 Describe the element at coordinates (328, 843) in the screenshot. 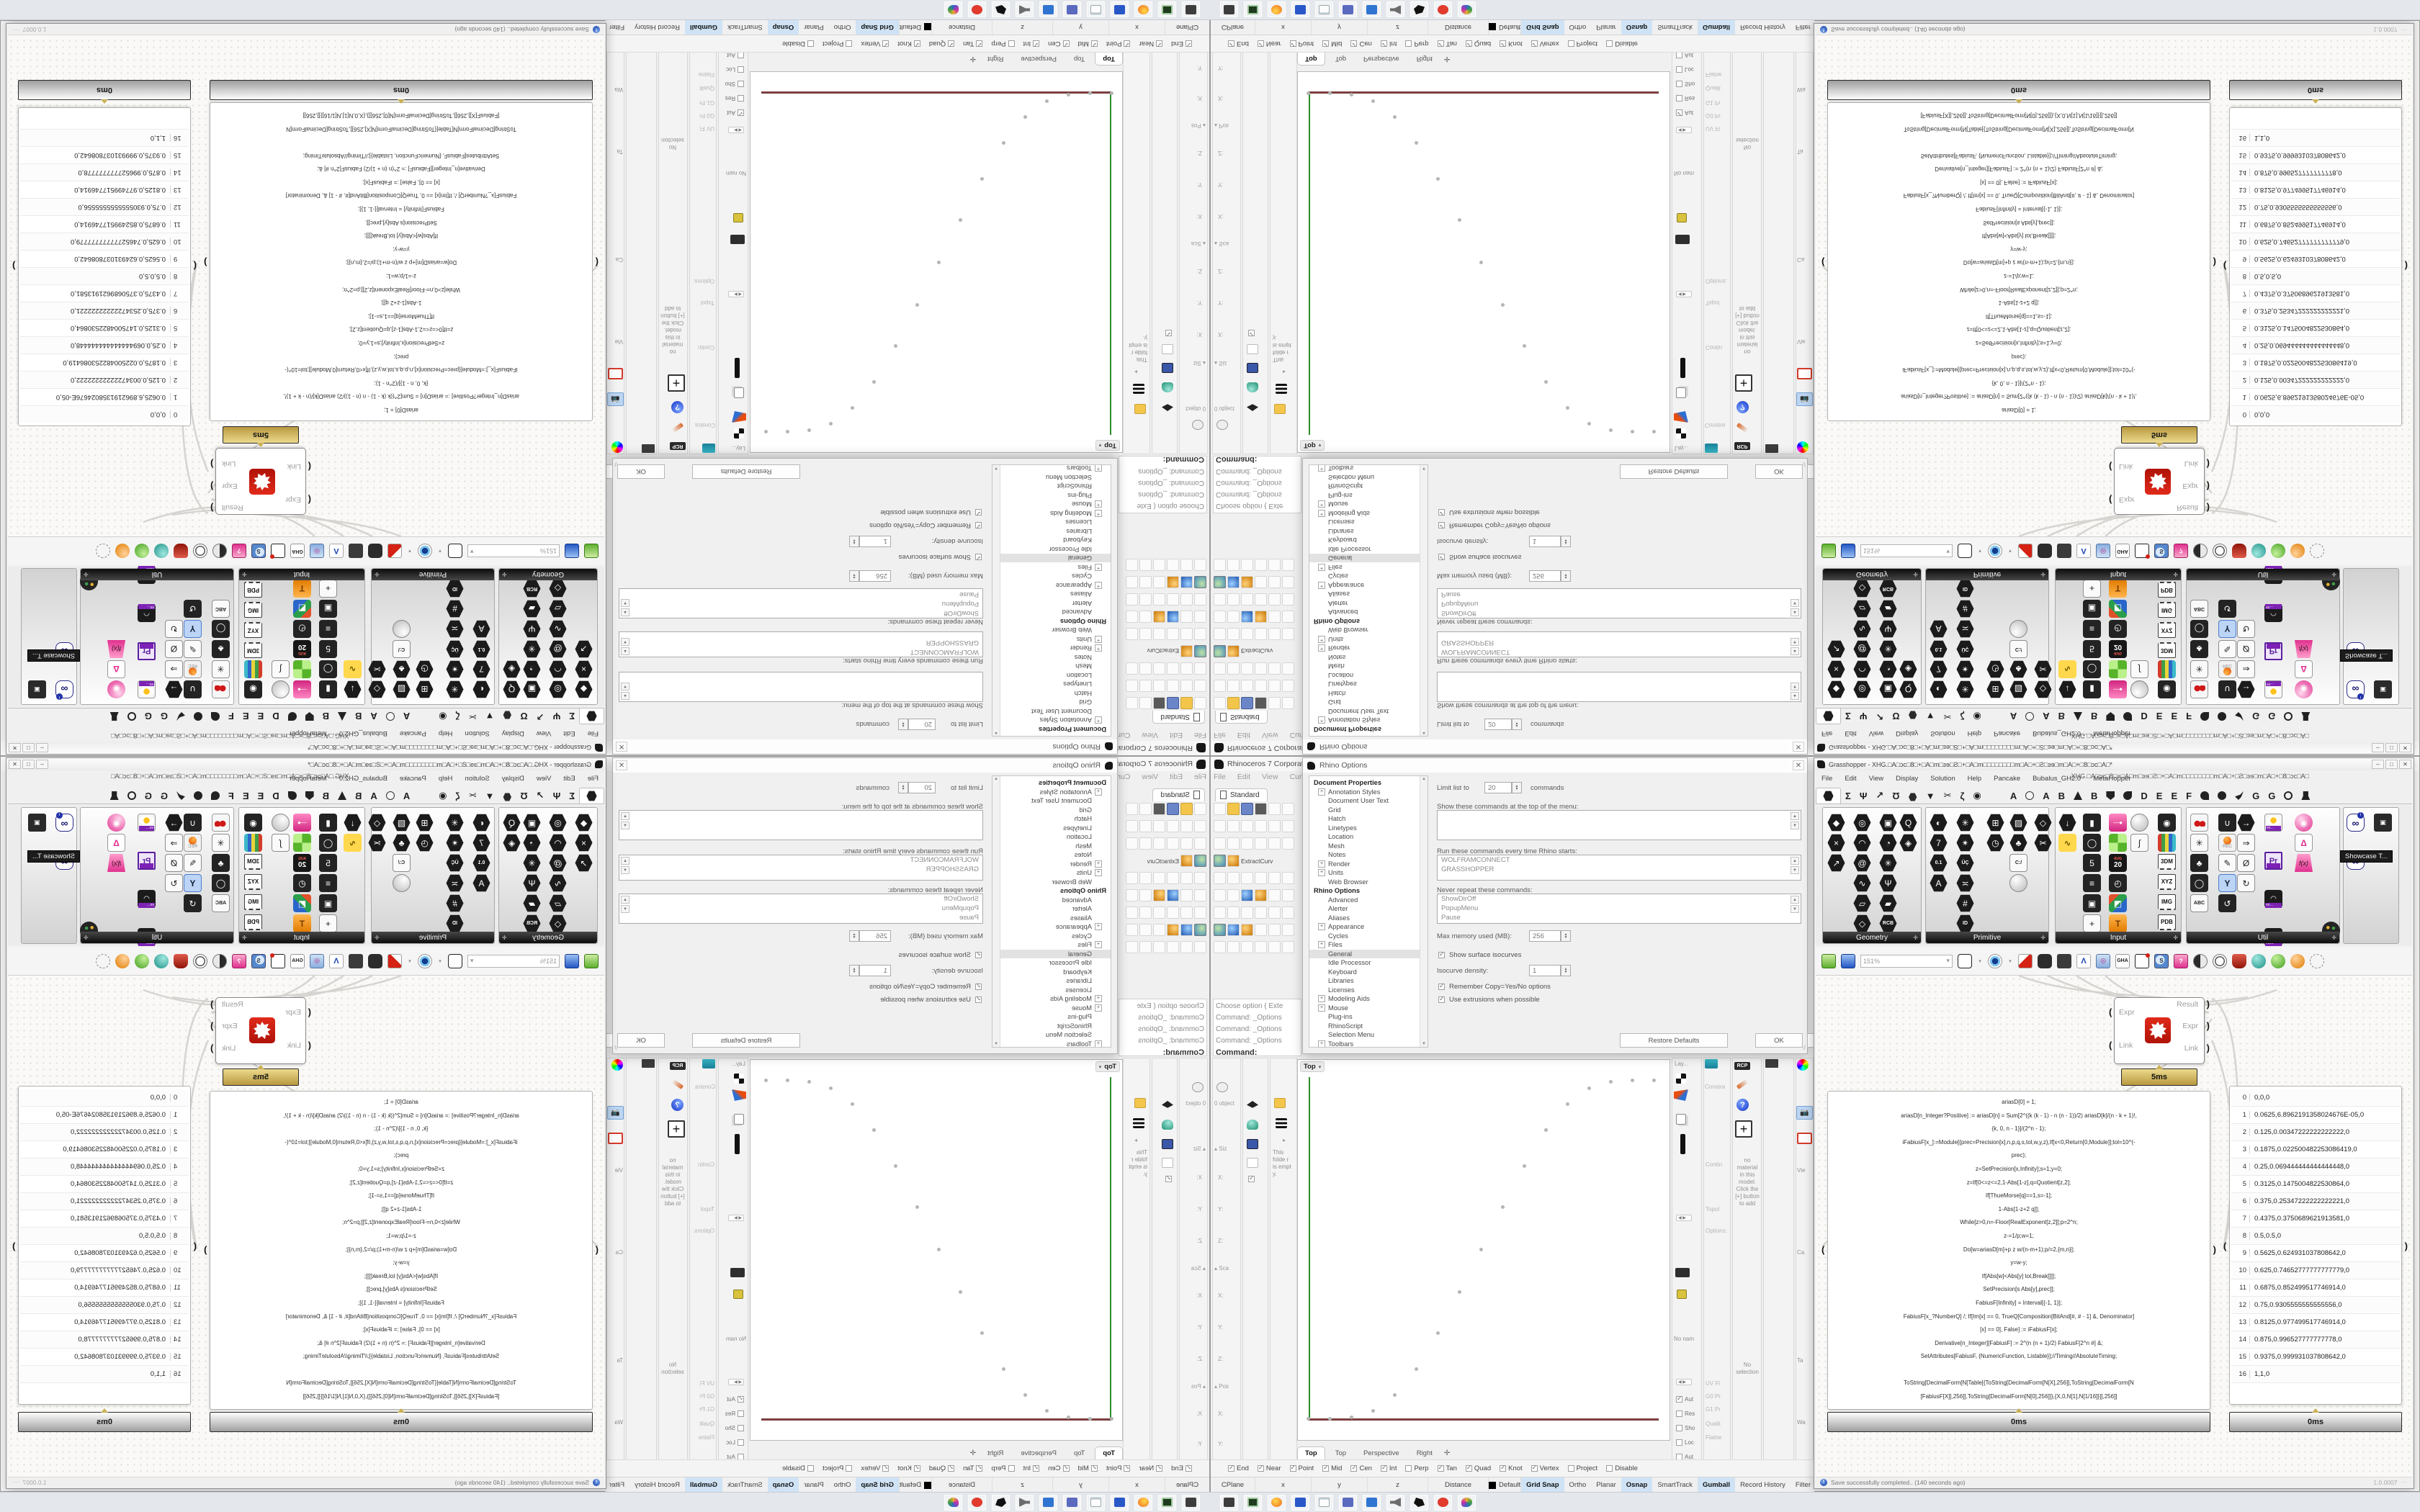

I see `gh-palette-component-icon: ◯` at that location.